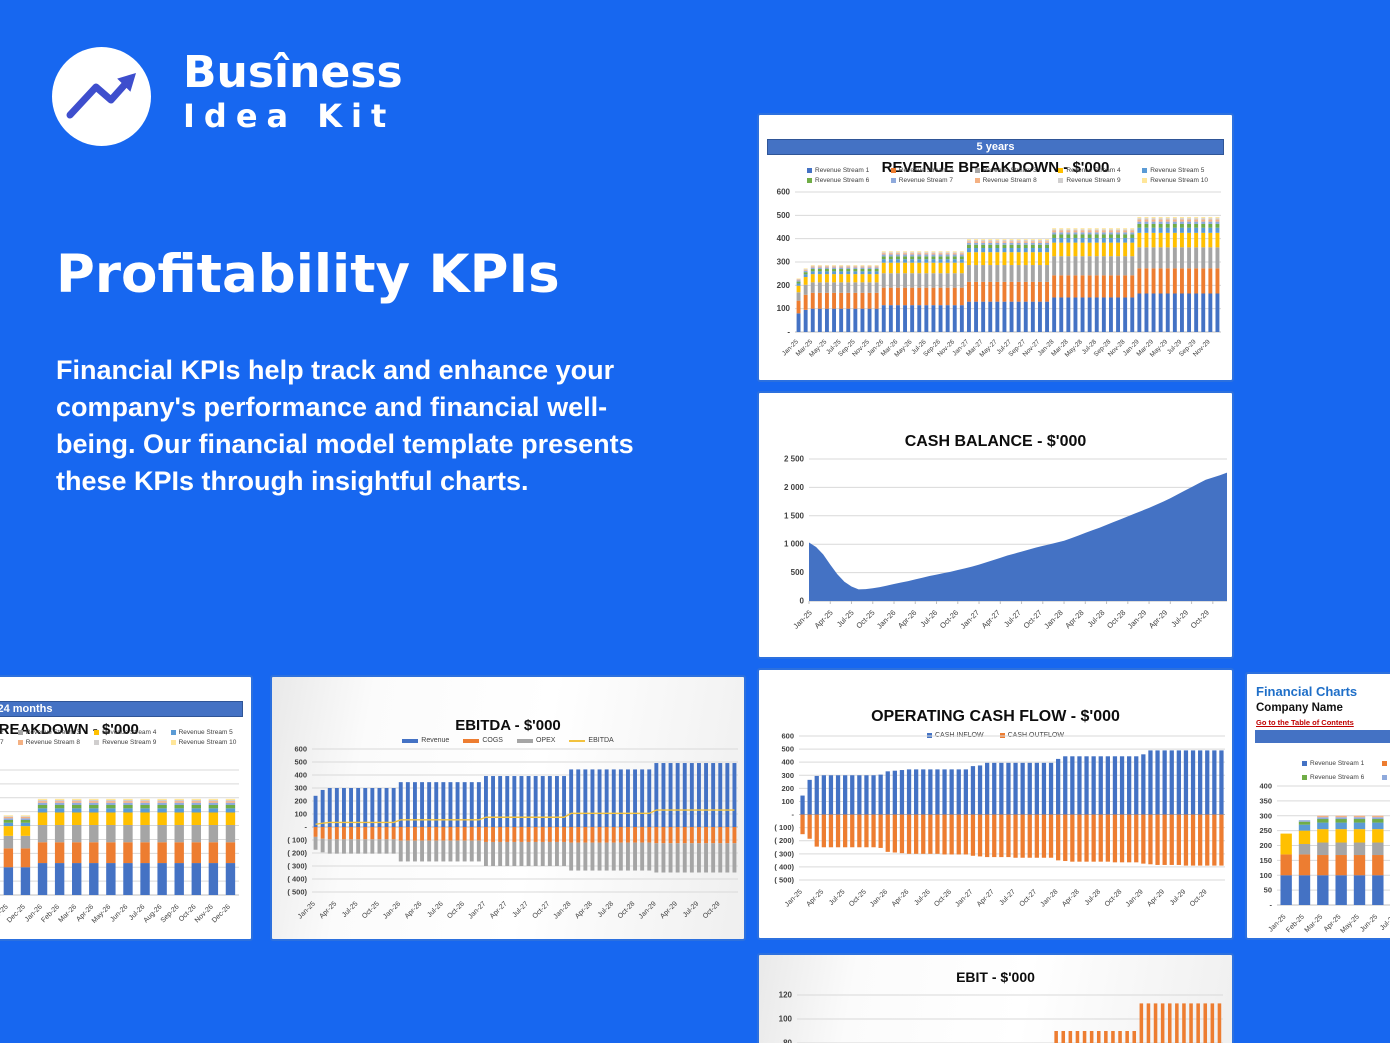  Describe the element at coordinates (205, 732) in the screenshot. I see `legend-label: Revenue Stream 5` at that location.